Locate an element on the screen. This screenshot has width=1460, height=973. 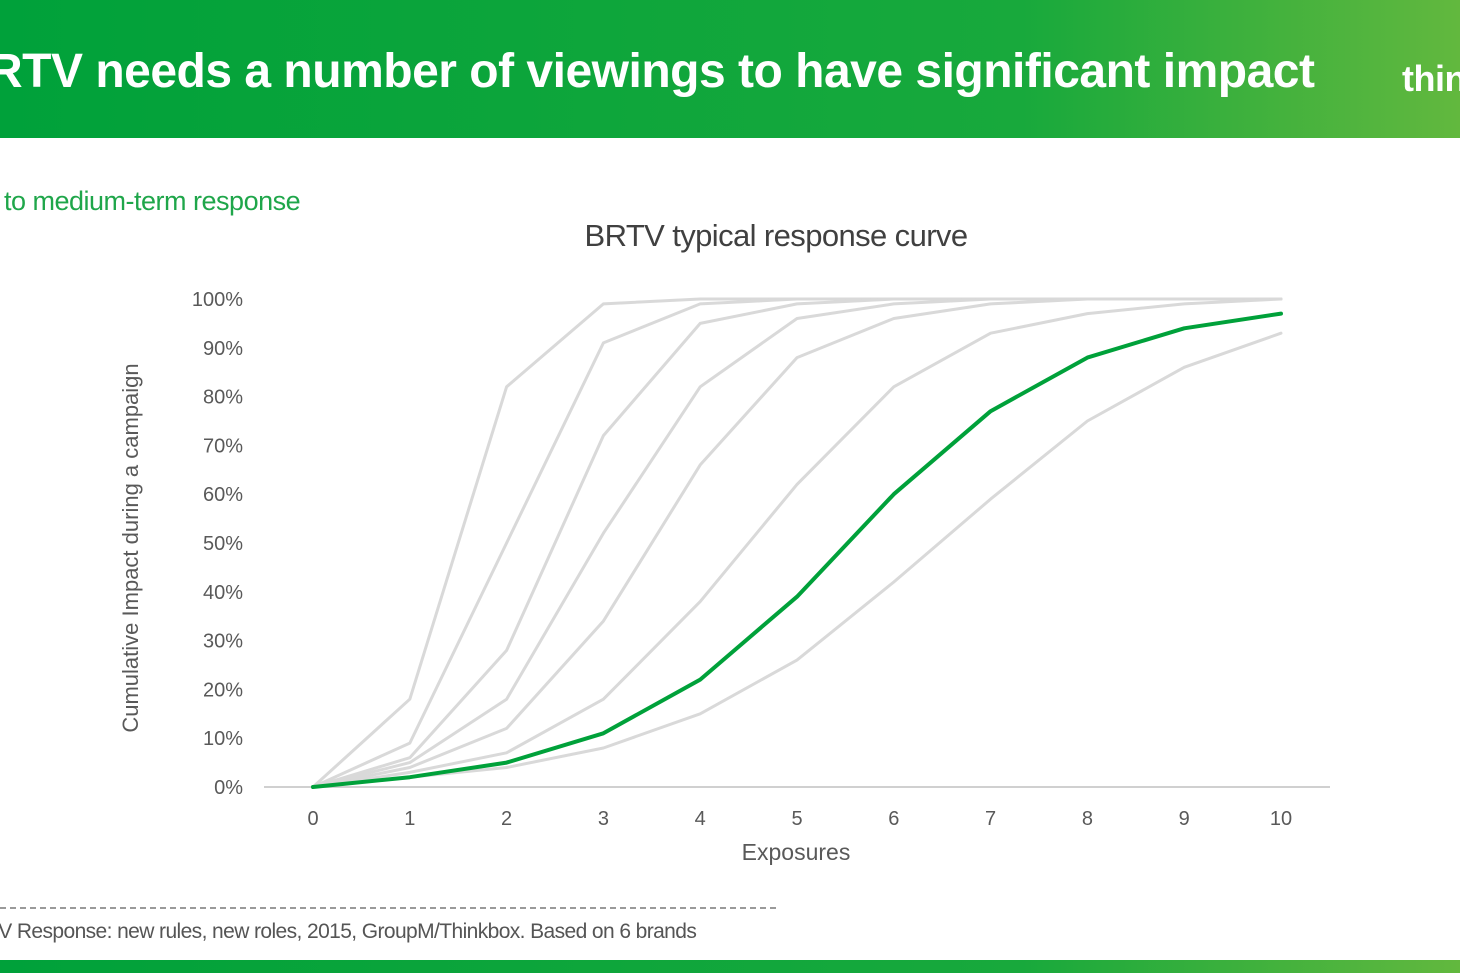
subtitle: to medium-term response is located at coordinates (152, 201).